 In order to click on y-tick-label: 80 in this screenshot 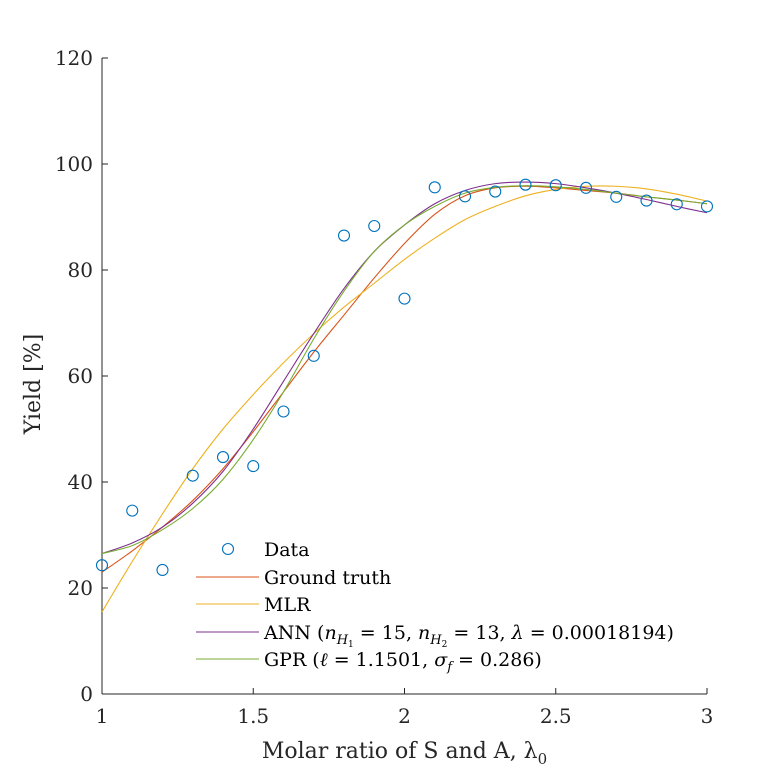, I will do `click(80, 270)`.